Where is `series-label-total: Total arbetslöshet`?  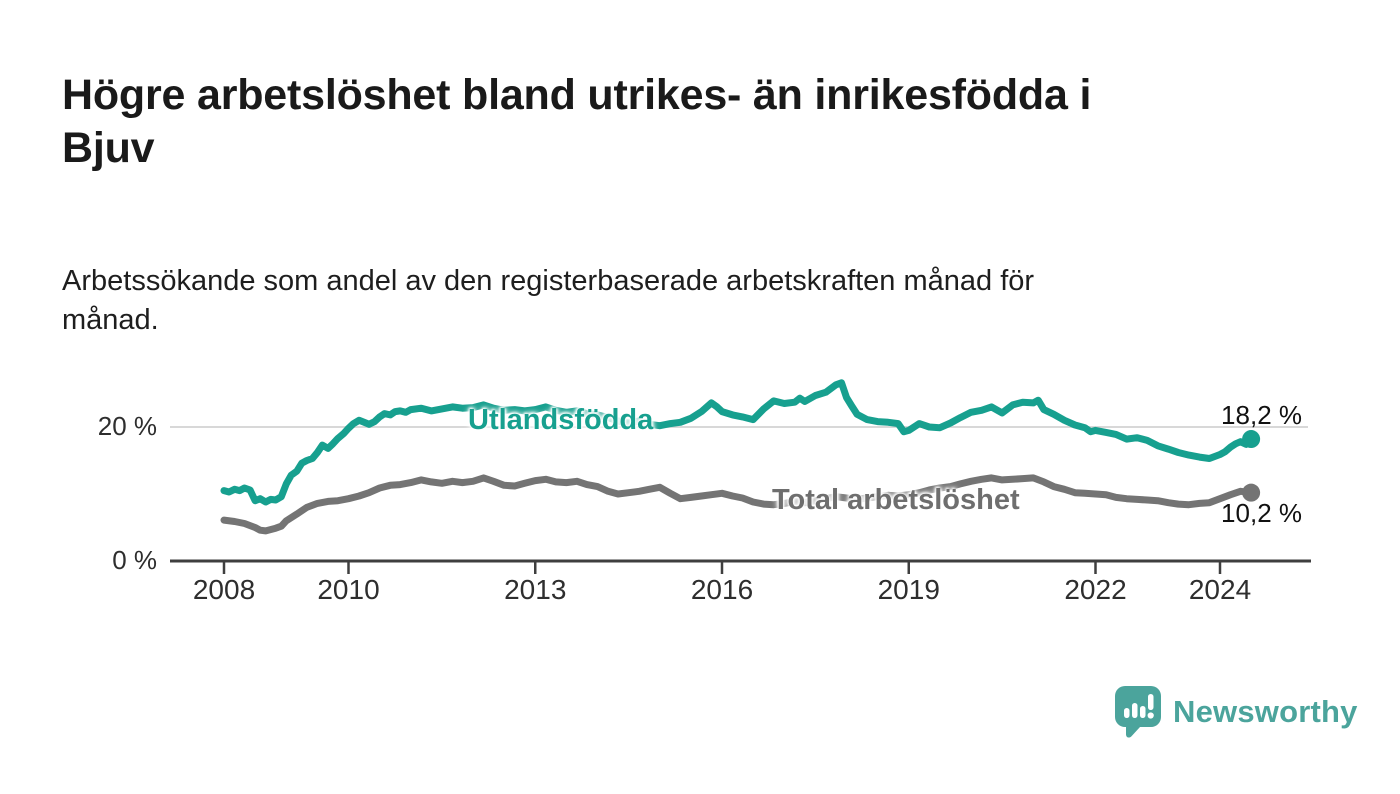 series-label-total: Total arbetslöshet is located at coordinates (896, 500).